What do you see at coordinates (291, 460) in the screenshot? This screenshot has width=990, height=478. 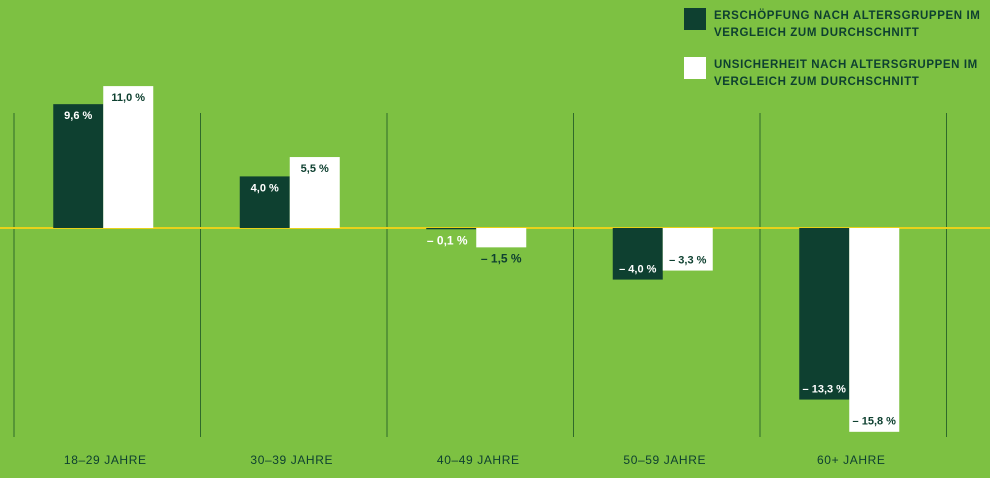 I see `x-tick-label: 30–39 JAHRE` at bounding box center [291, 460].